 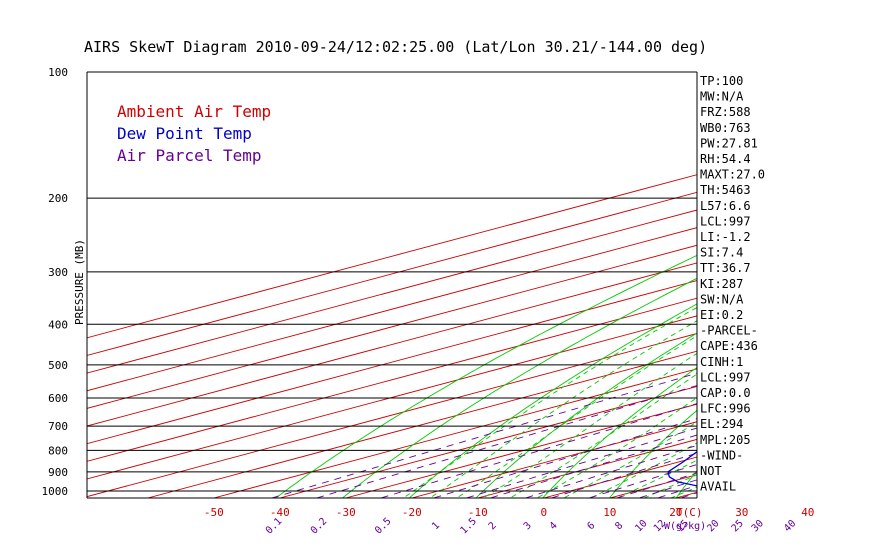 I want to click on legend-item-label: Dew Point Temp, so click(x=184, y=133).